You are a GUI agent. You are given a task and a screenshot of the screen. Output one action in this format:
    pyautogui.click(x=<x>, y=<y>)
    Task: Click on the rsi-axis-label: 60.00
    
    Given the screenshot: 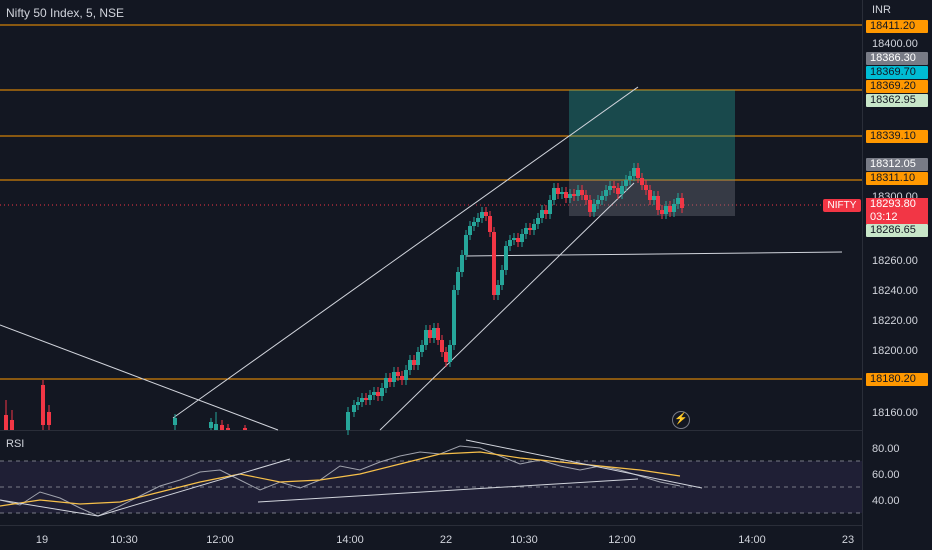 What is the action you would take?
    pyautogui.click(x=886, y=475)
    